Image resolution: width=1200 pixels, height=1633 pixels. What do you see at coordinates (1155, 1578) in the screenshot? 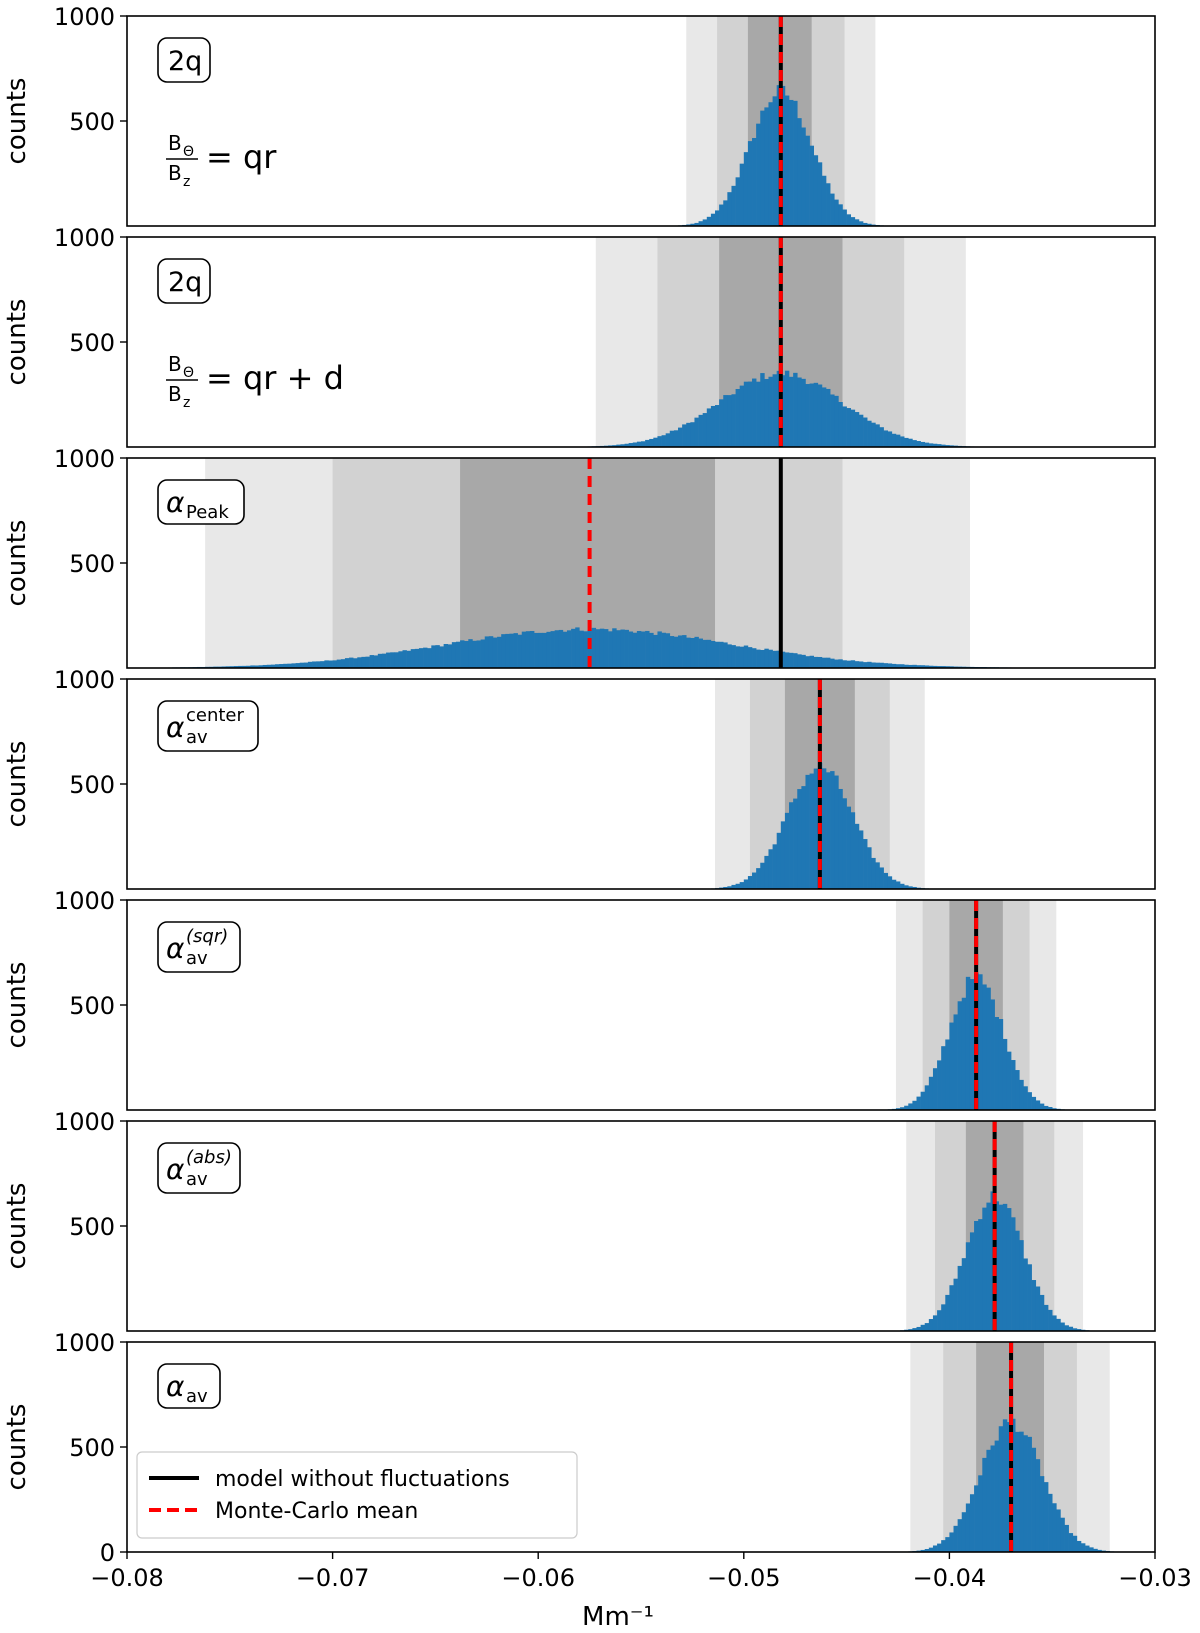
I see `x-tick-label: −0.03` at bounding box center [1155, 1578].